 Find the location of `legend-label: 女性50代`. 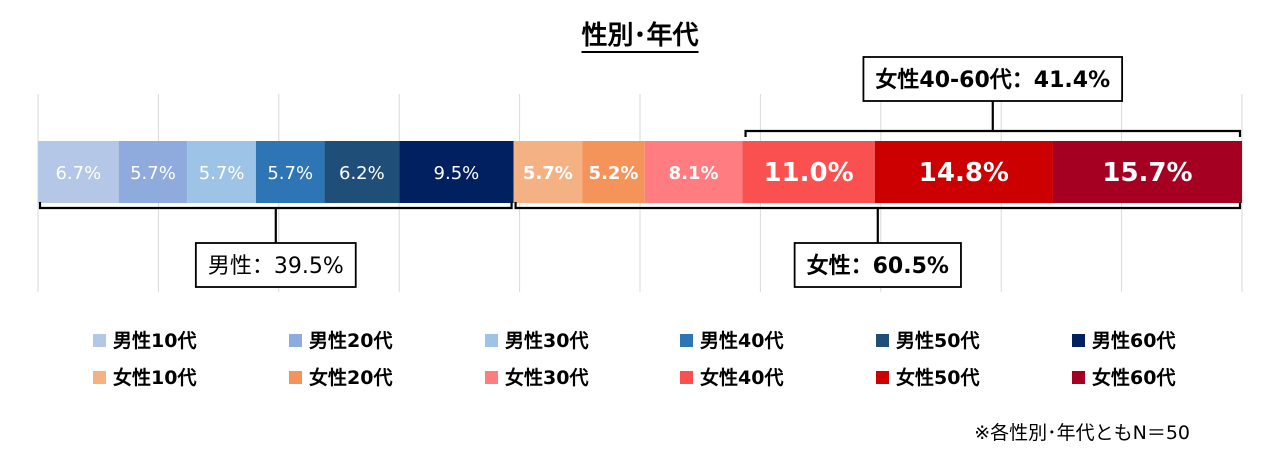

legend-label: 女性50代 is located at coordinates (937, 377).